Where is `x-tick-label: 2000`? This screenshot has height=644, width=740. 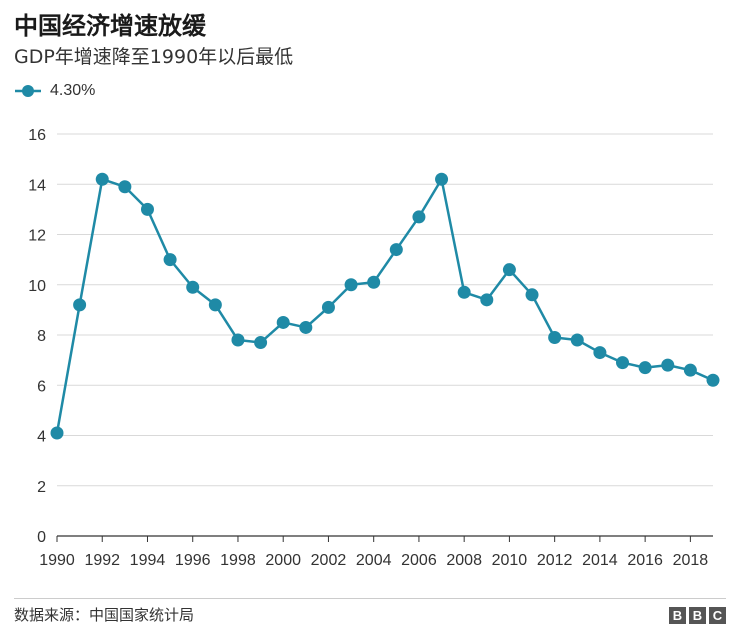 x-tick-label: 2000 is located at coordinates (283, 560).